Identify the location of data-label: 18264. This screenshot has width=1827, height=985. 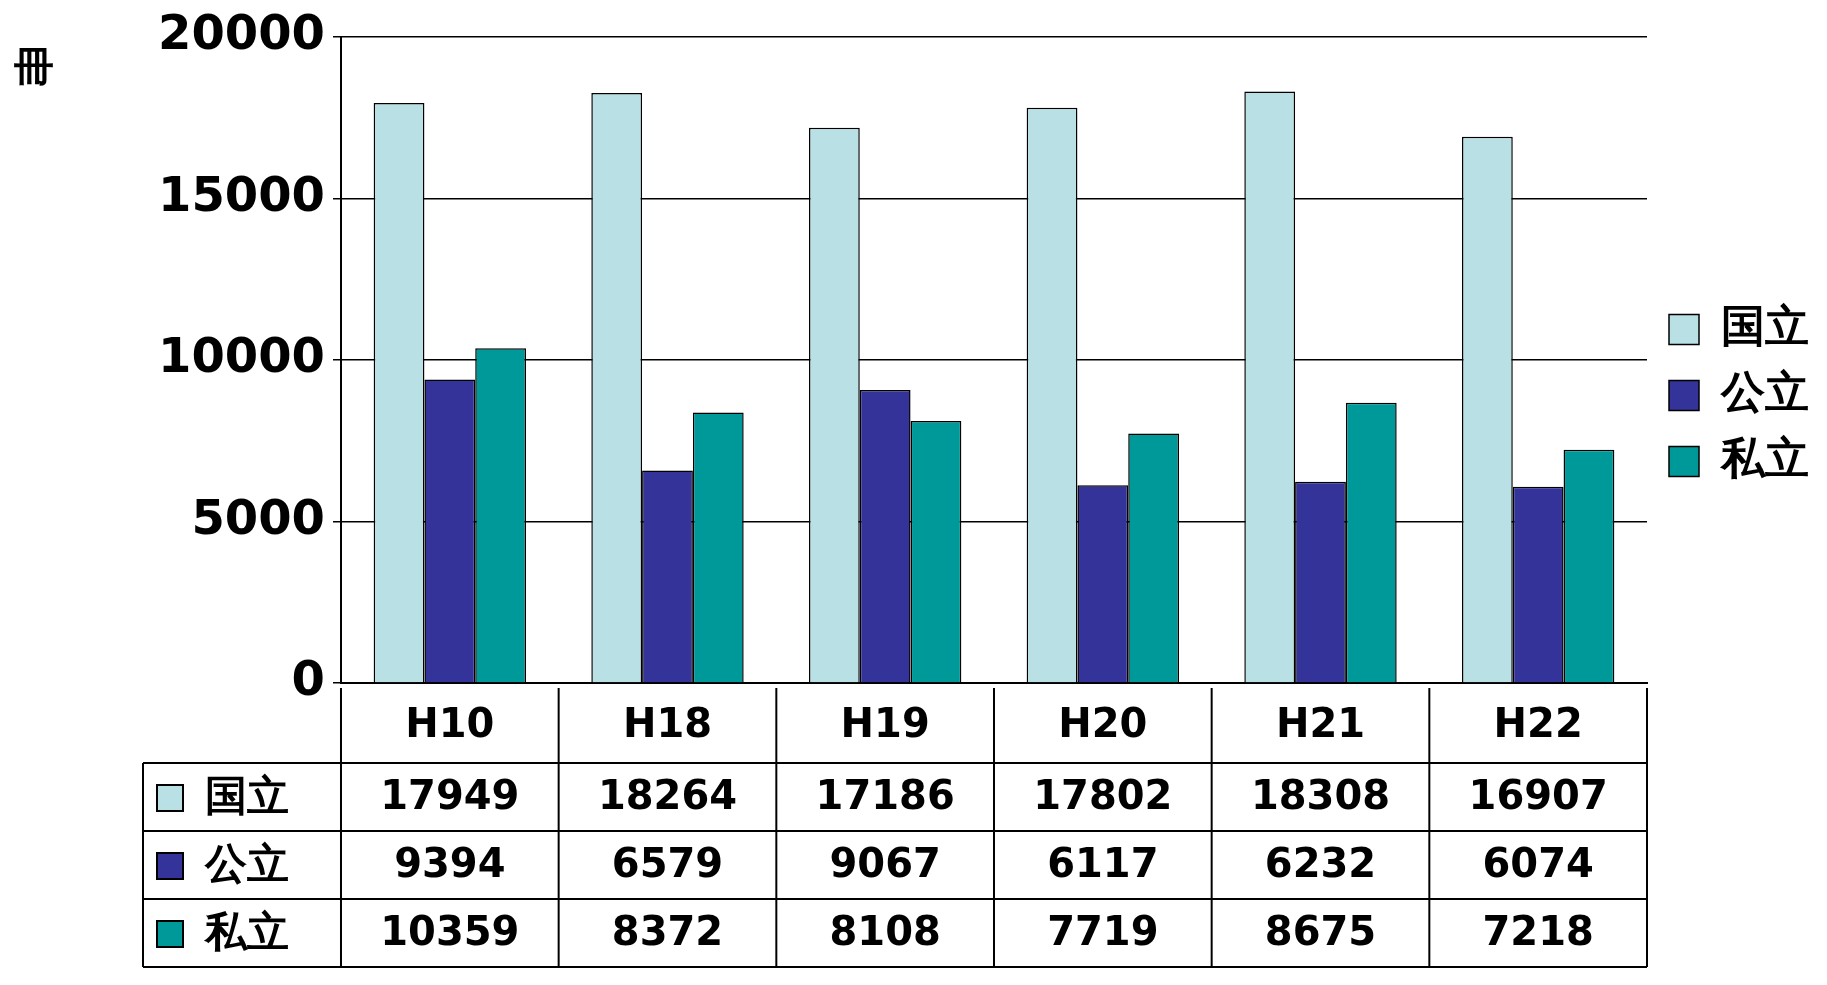
(667, 795).